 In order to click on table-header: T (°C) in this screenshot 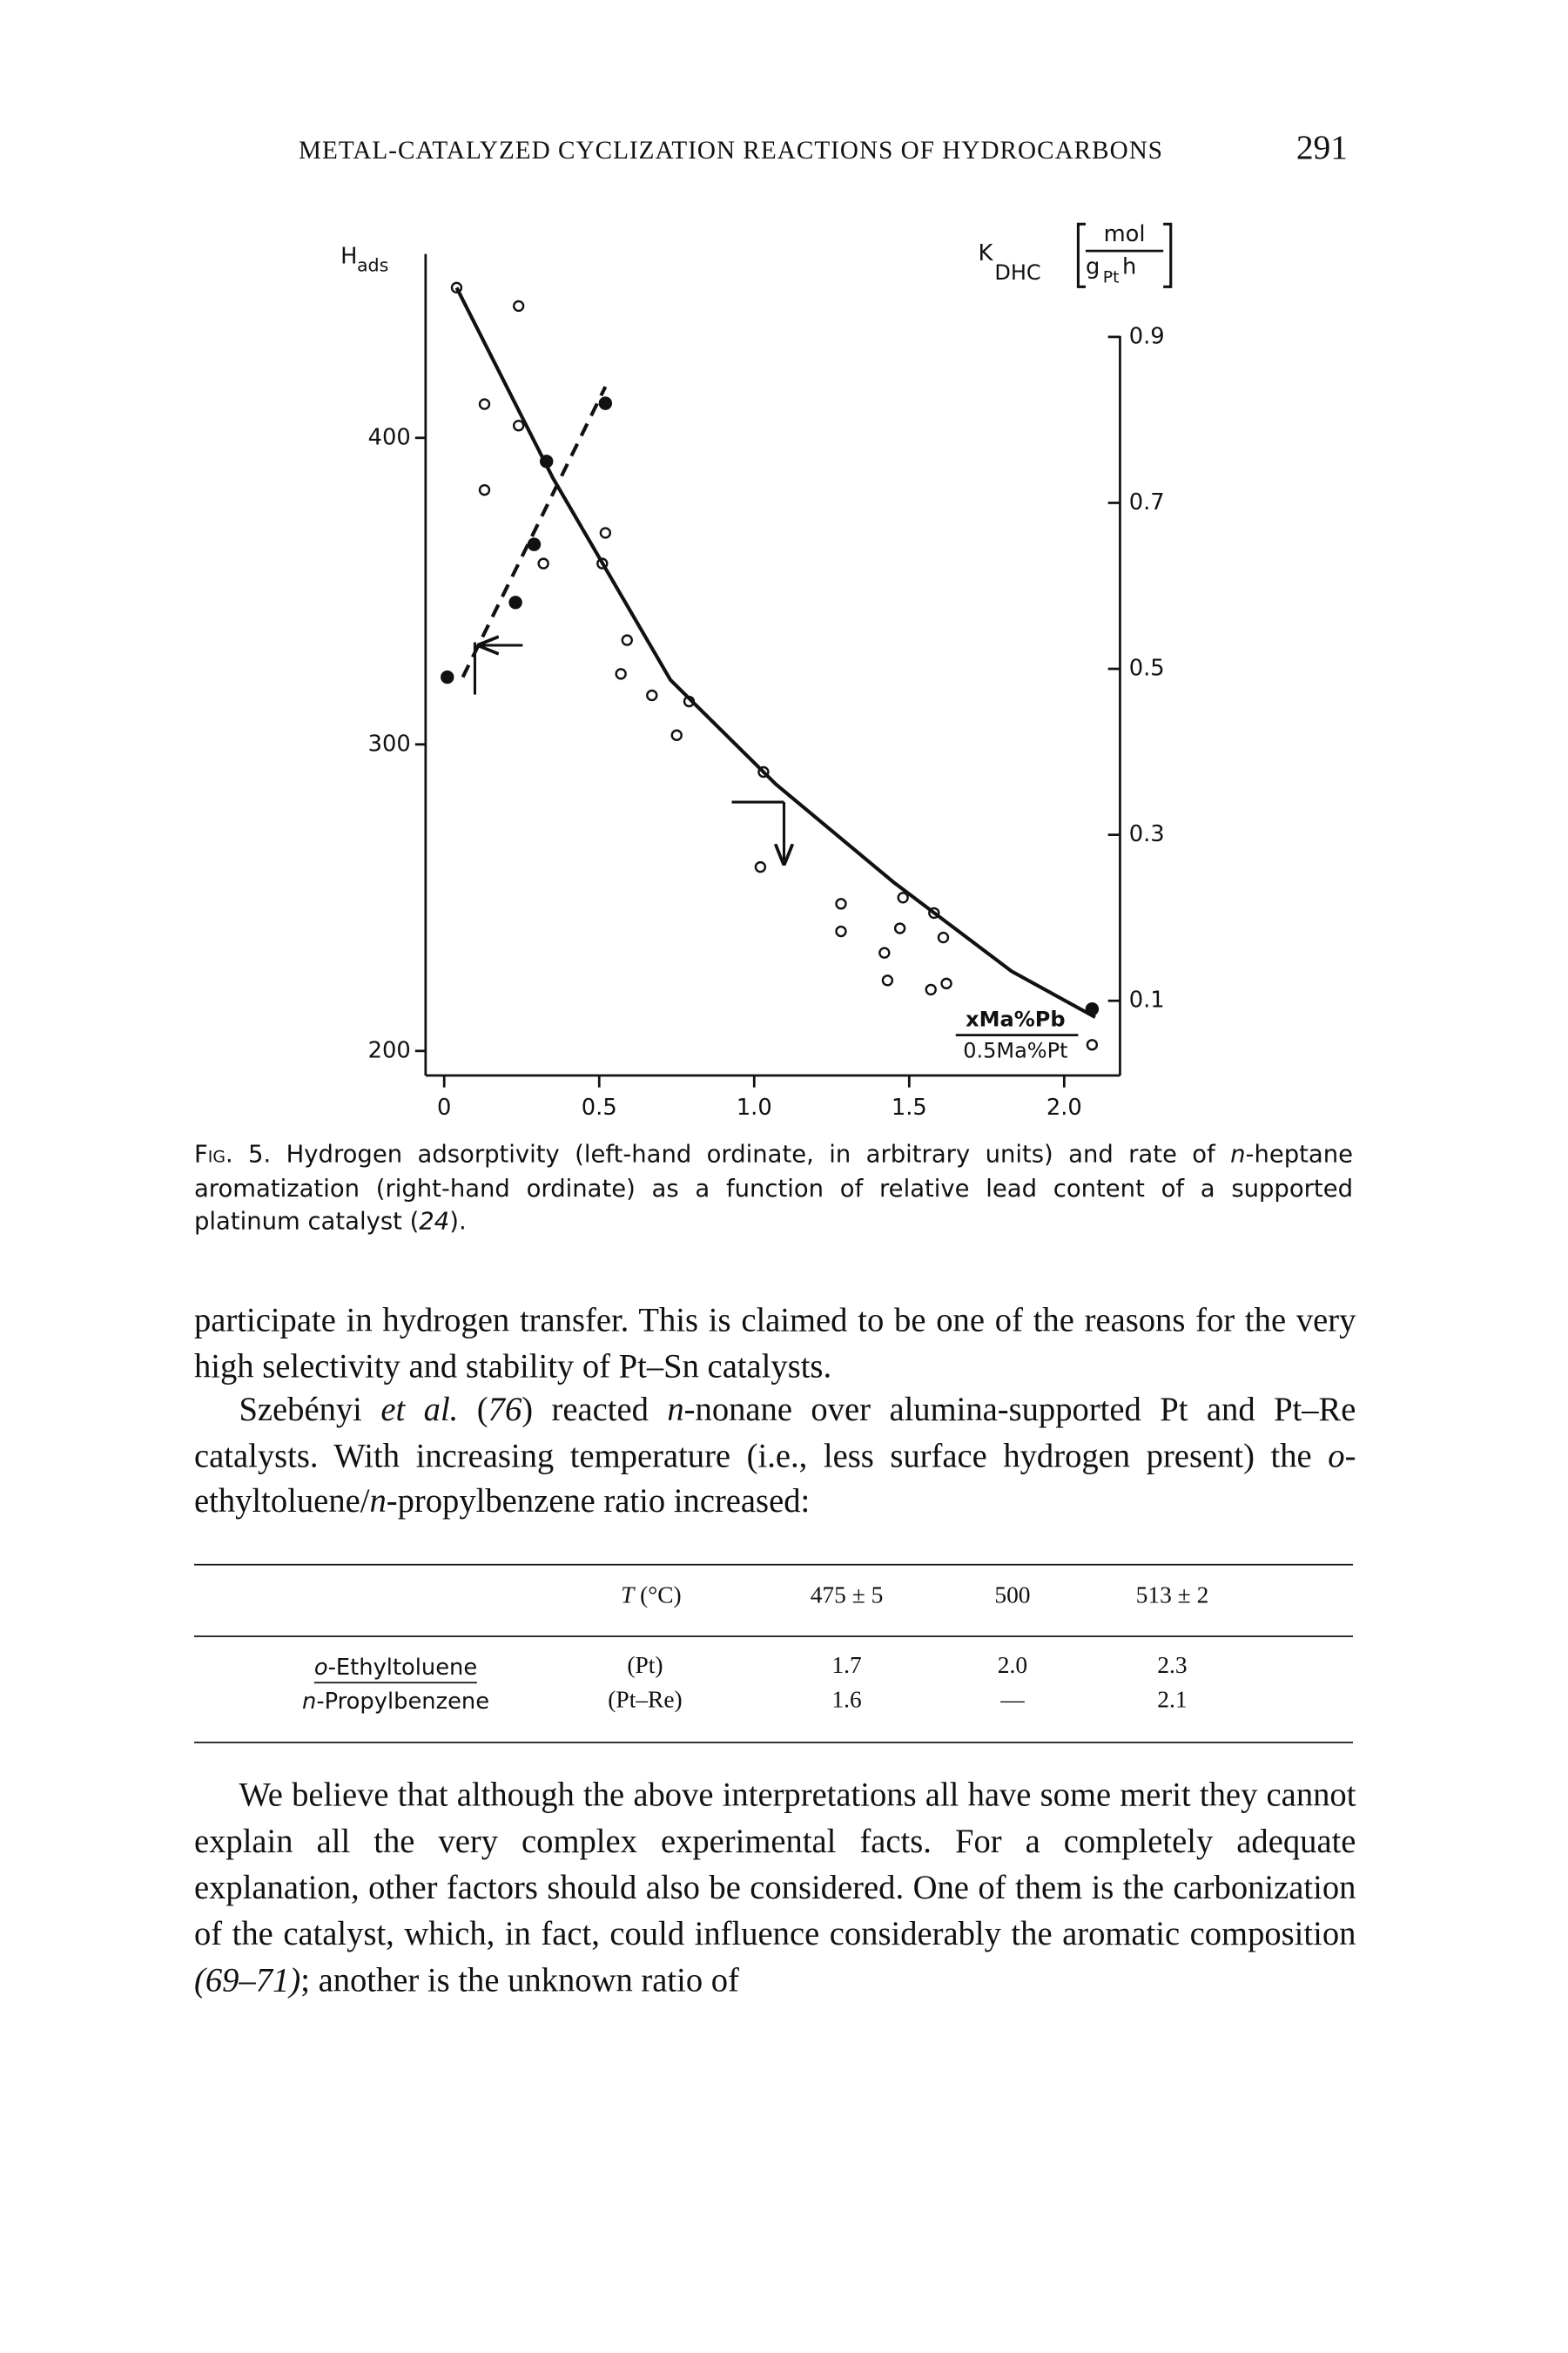, I will do `click(651, 1596)`.